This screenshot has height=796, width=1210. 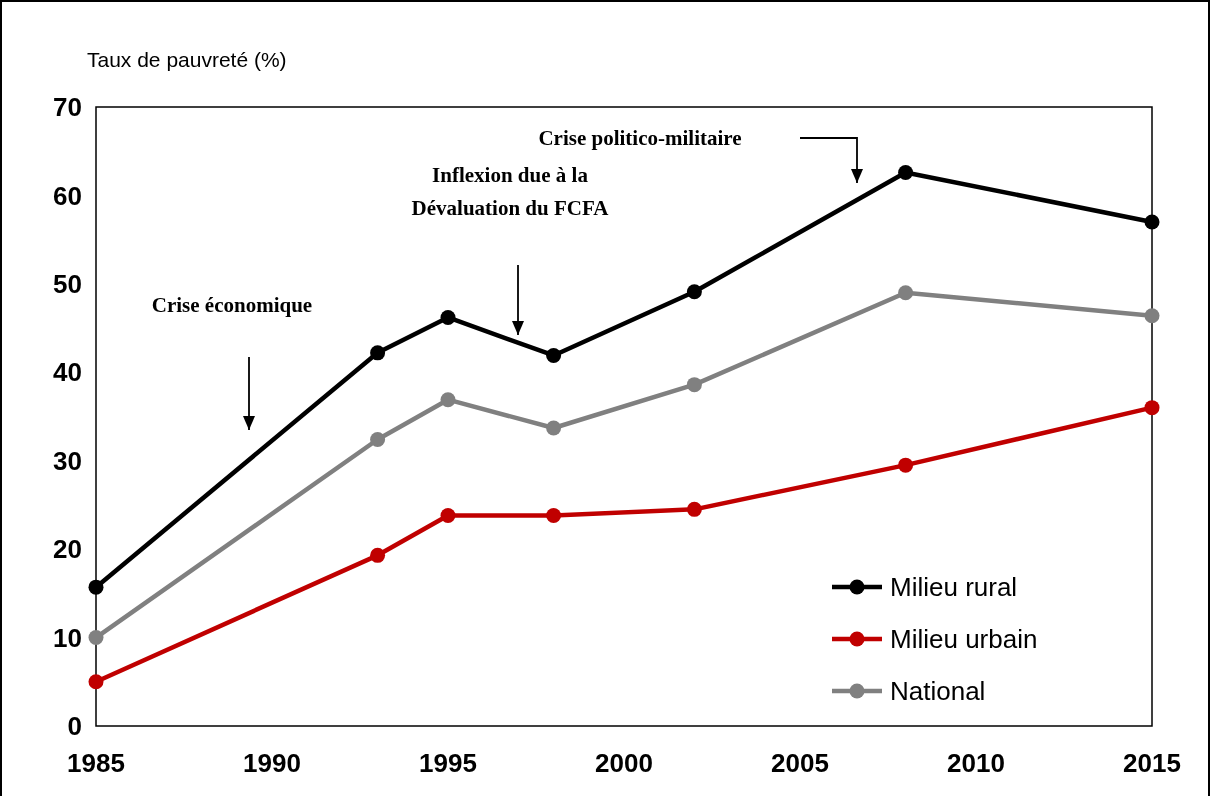 I want to click on y-axis-title: Taux de pauvreté (%), so click(x=187, y=59).